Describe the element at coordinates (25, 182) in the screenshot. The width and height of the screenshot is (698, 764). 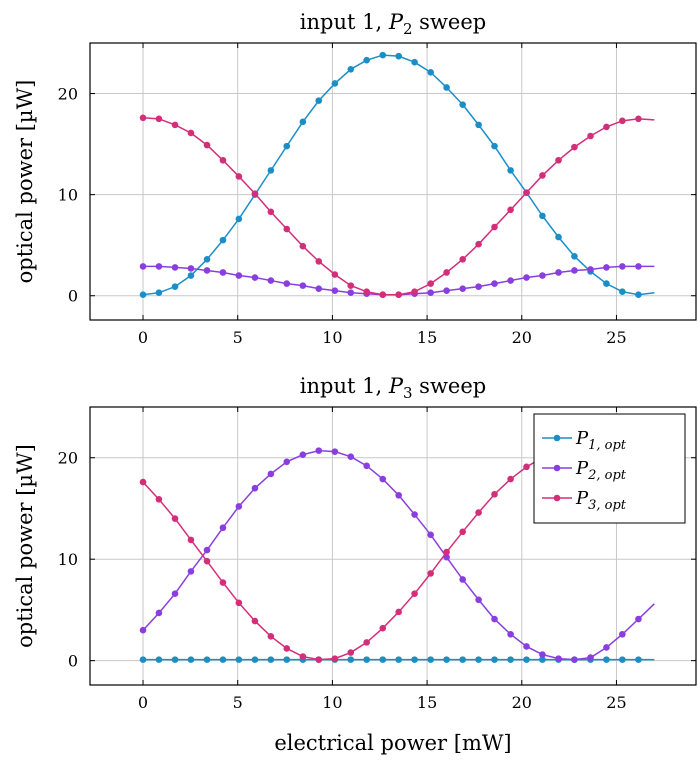
I see `y-axis-label: optical power [µW]` at that location.